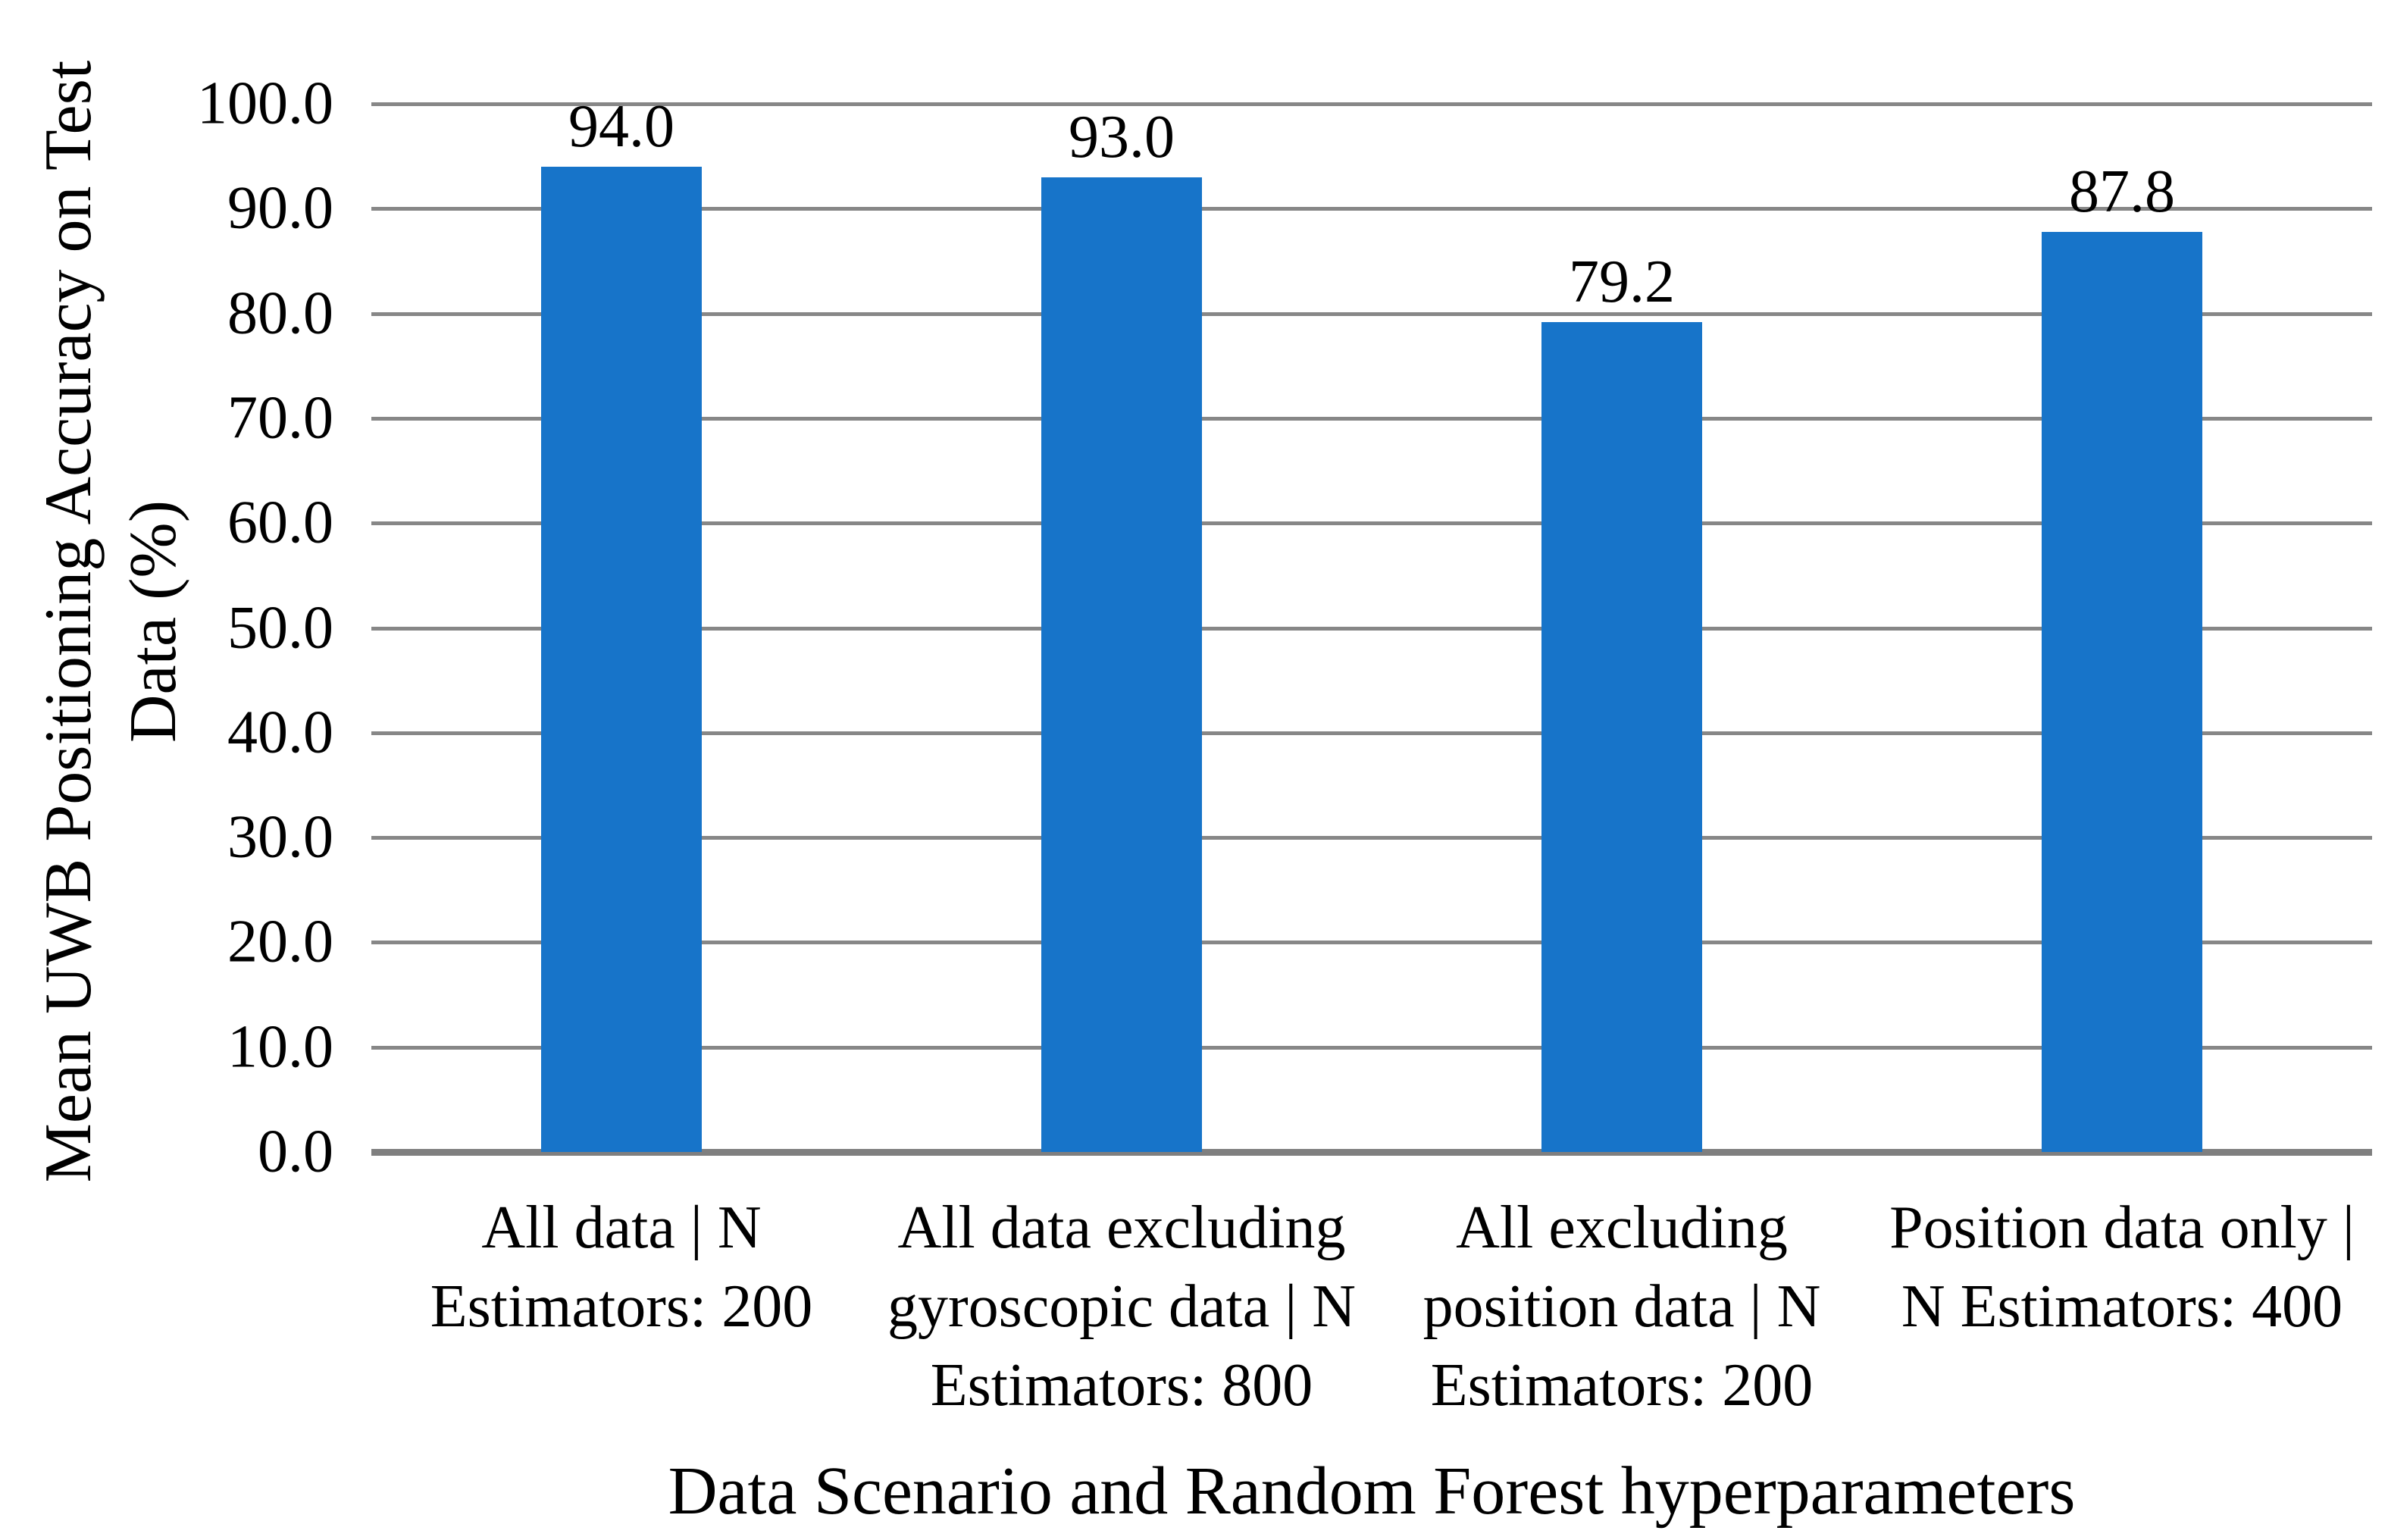 This screenshot has width=2388, height=1540. I want to click on y-tick-label: 90.0, so click(280, 208).